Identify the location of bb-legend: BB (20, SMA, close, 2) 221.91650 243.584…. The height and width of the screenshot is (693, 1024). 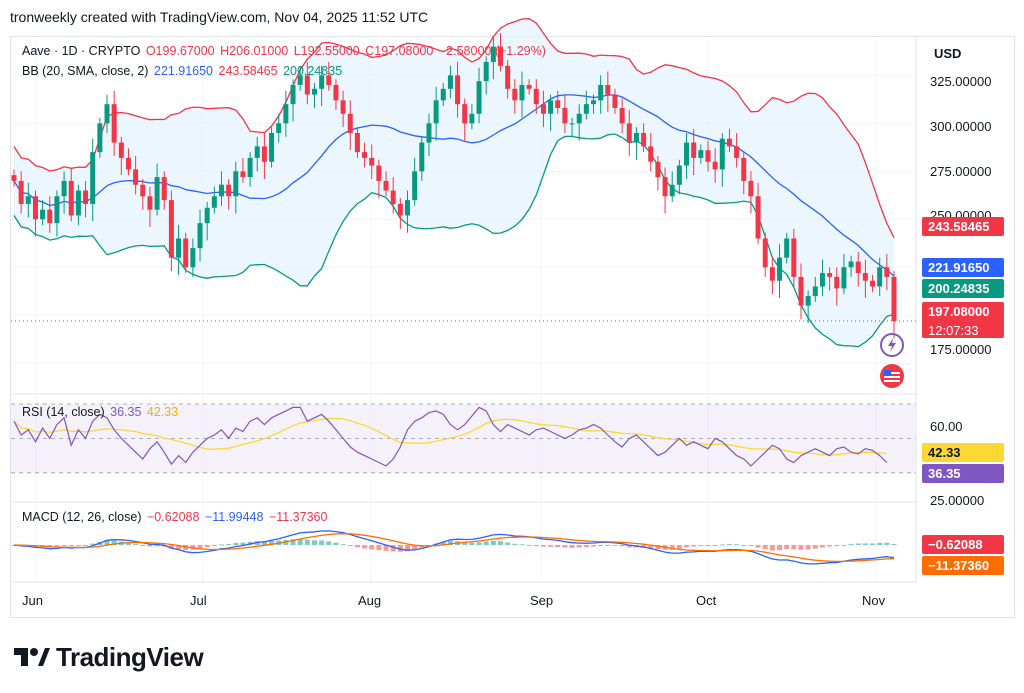
(183, 71).